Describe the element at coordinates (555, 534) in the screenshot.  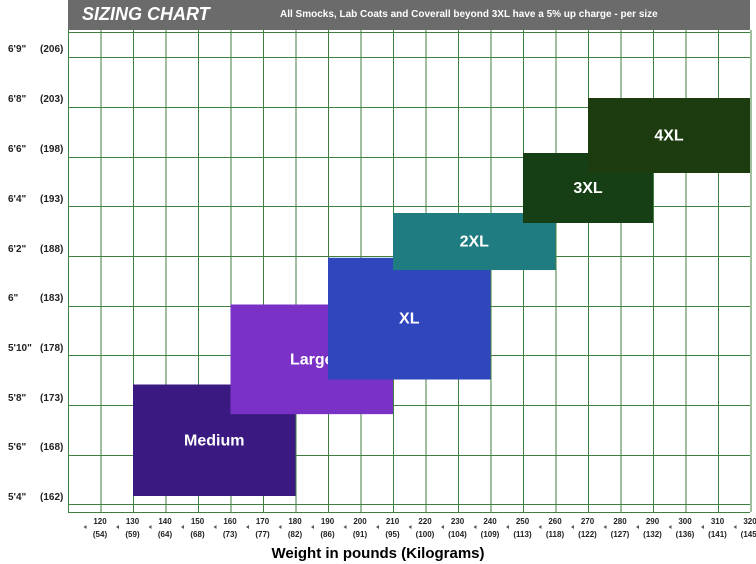
I see `x-tick-kg: (118)` at that location.